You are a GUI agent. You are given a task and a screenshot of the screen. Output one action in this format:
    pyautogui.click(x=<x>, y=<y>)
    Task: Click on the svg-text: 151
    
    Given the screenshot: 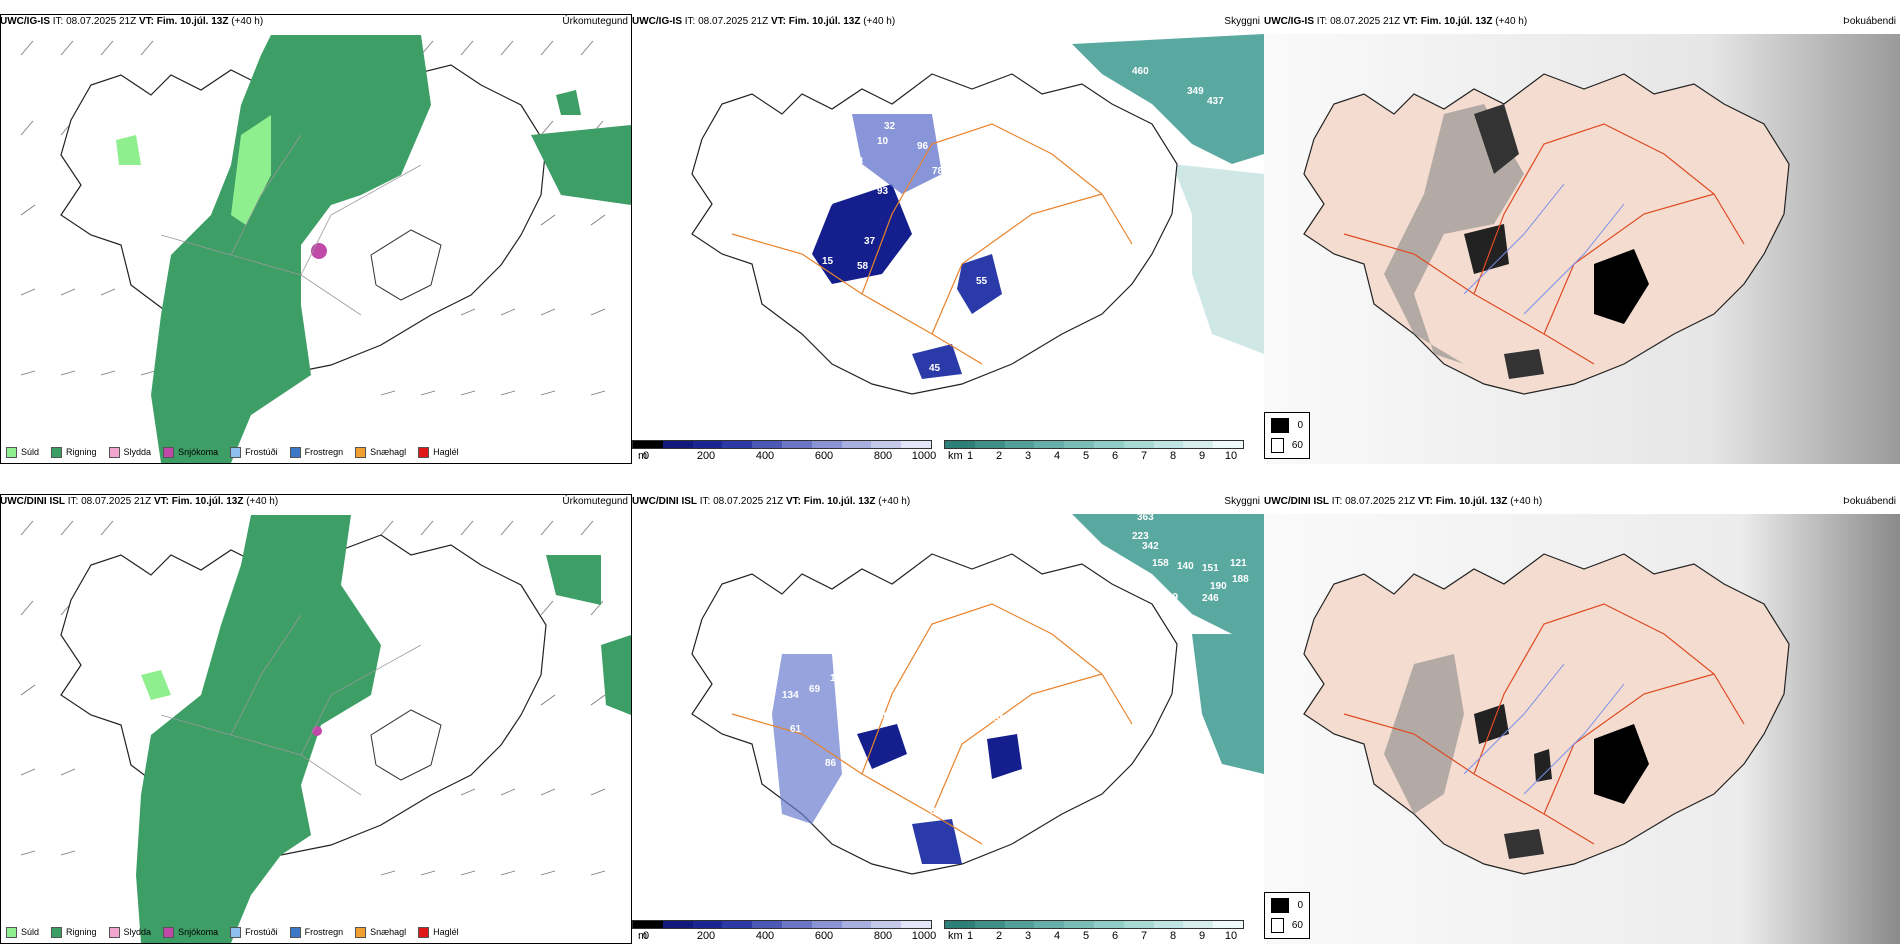 What is the action you would take?
    pyautogui.click(x=1210, y=568)
    